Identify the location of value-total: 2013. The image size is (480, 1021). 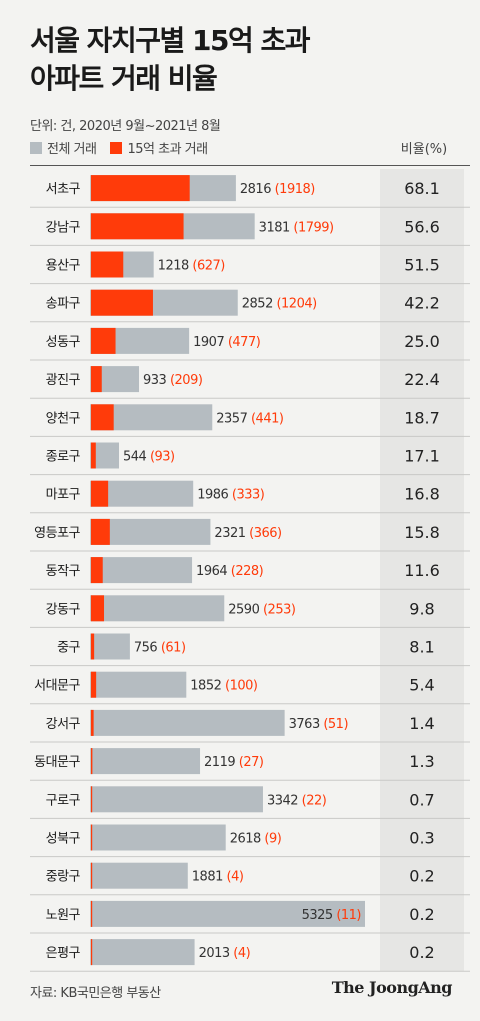
(216, 953).